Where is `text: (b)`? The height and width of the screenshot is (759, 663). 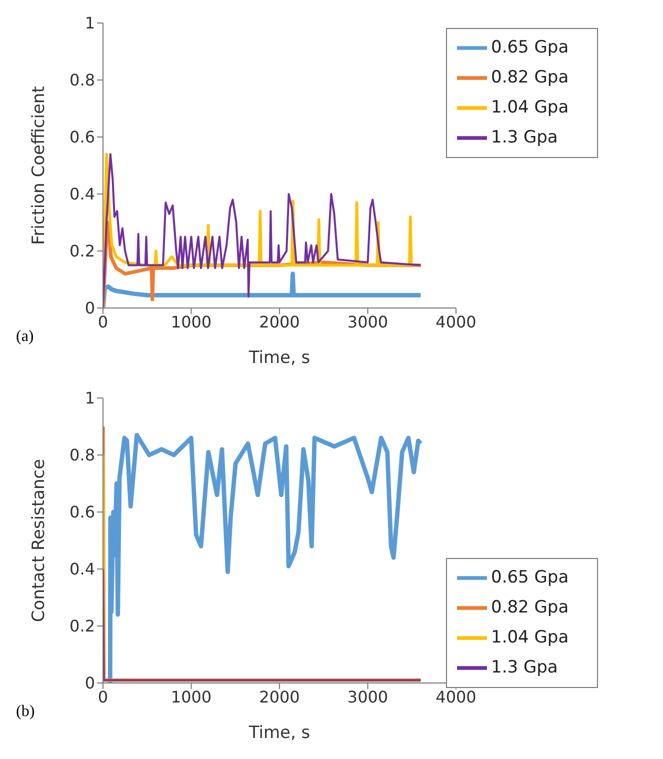 text: (b) is located at coordinates (25, 712).